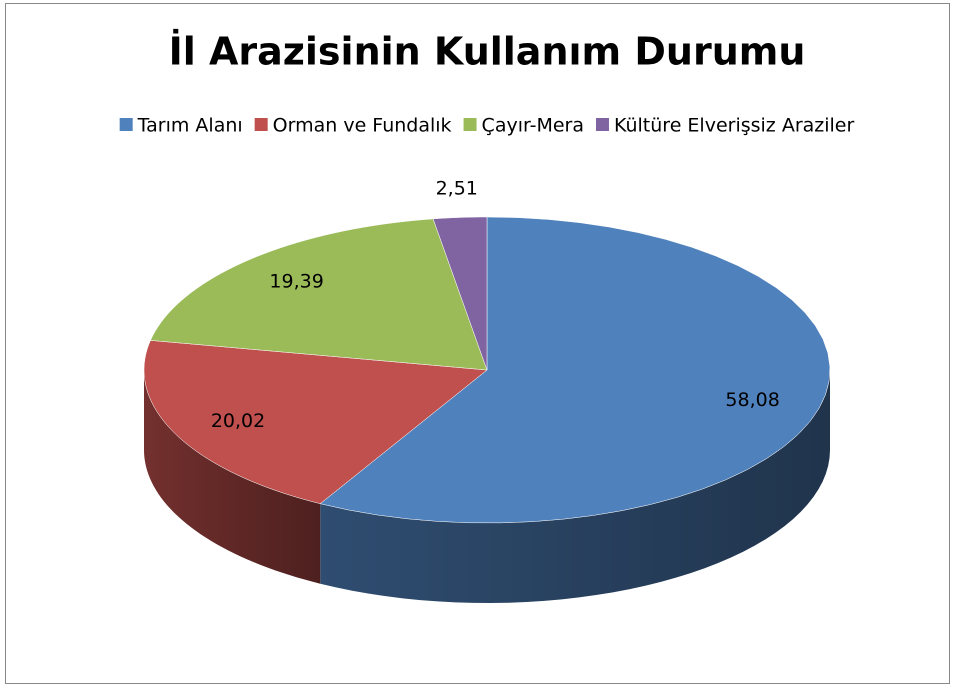 This screenshot has height=689, width=956. What do you see at coordinates (734, 126) in the screenshot?
I see `legend-label: Kültüre Elverişsiz Araziler` at bounding box center [734, 126].